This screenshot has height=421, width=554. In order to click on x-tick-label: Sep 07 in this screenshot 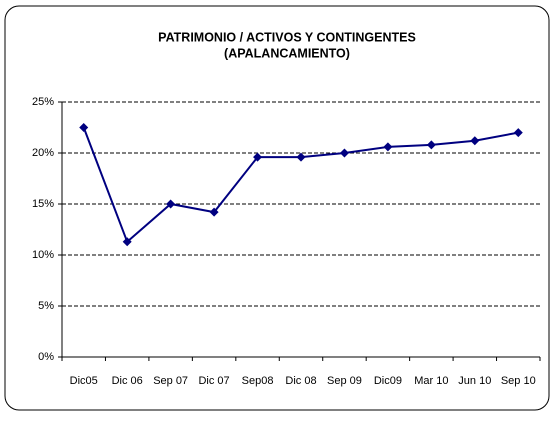, I will do `click(170, 381)`.